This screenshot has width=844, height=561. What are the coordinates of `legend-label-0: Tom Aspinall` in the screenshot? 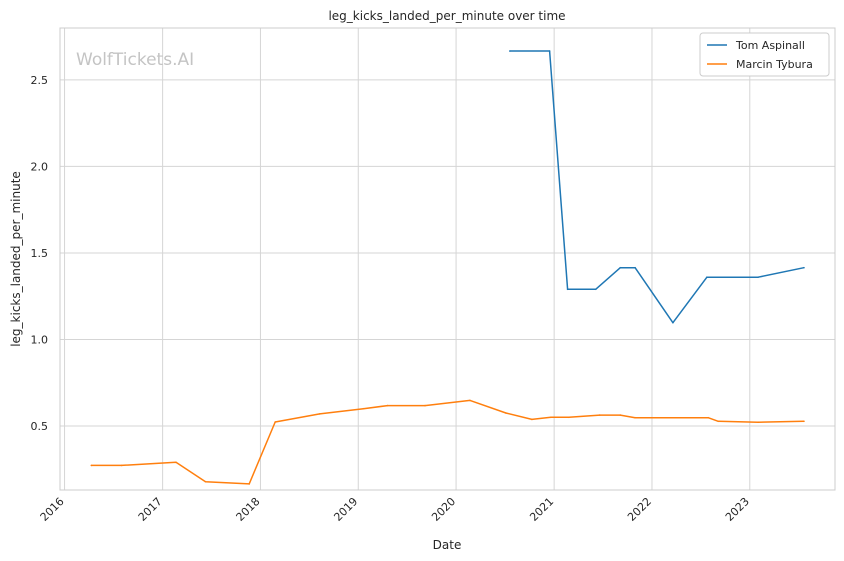 It's located at (770, 45).